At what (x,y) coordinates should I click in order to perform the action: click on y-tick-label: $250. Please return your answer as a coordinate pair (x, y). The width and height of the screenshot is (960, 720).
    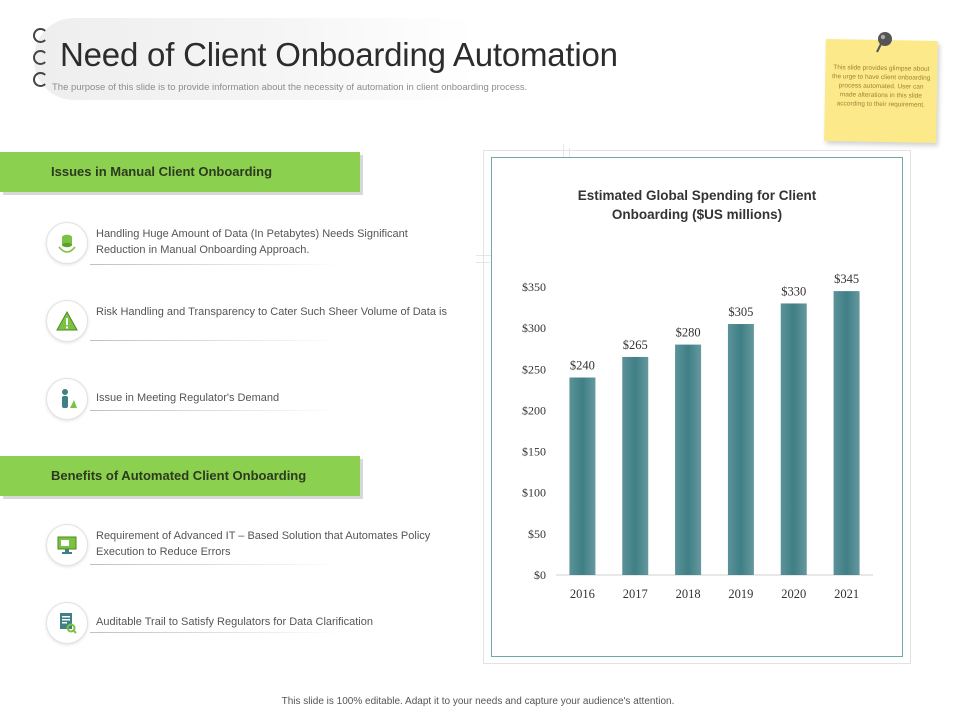
    Looking at the image, I should click on (534, 369).